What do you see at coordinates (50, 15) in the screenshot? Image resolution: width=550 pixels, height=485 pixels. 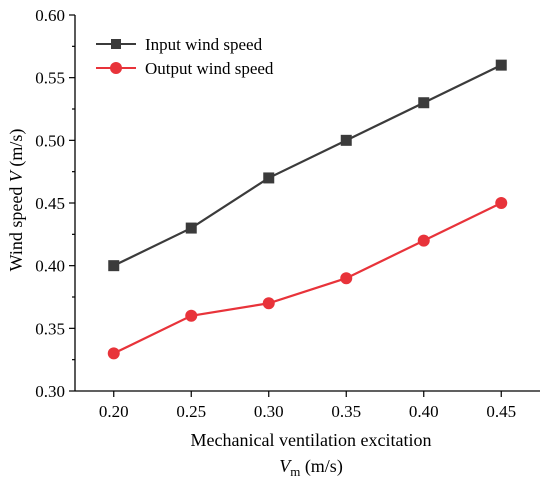 I see `y-tick-label: 0.60` at bounding box center [50, 15].